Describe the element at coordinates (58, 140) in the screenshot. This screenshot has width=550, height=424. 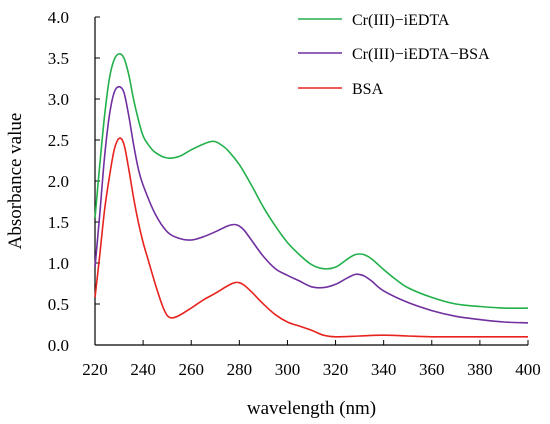
I see `y-tick-label: 2.5` at that location.